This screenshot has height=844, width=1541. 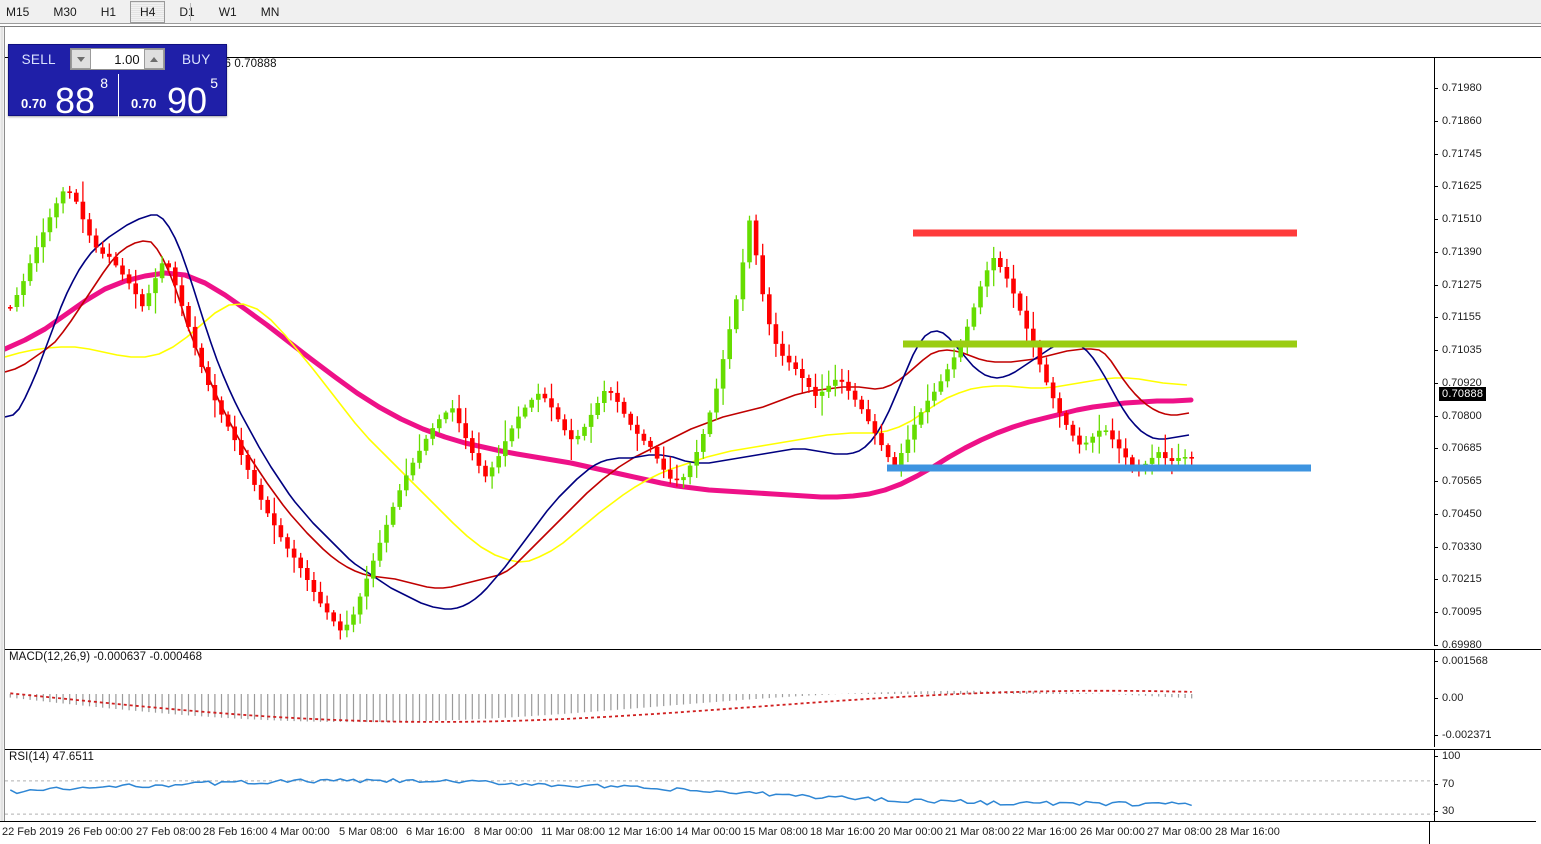 What do you see at coordinates (1462, 612) in the screenshot?
I see `axis-tick-label: 0.70095` at bounding box center [1462, 612].